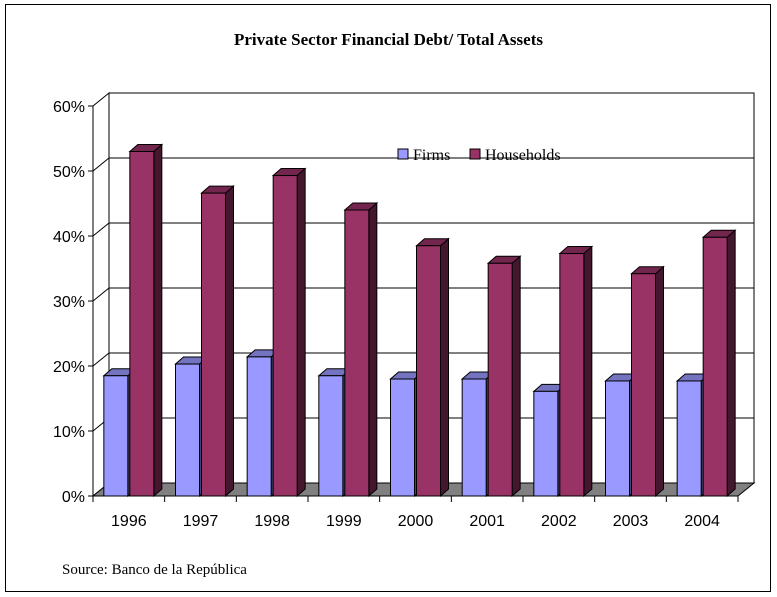 This screenshot has width=777, height=597. What do you see at coordinates (715, 366) in the screenshot?
I see `bar-households-2004` at bounding box center [715, 366].